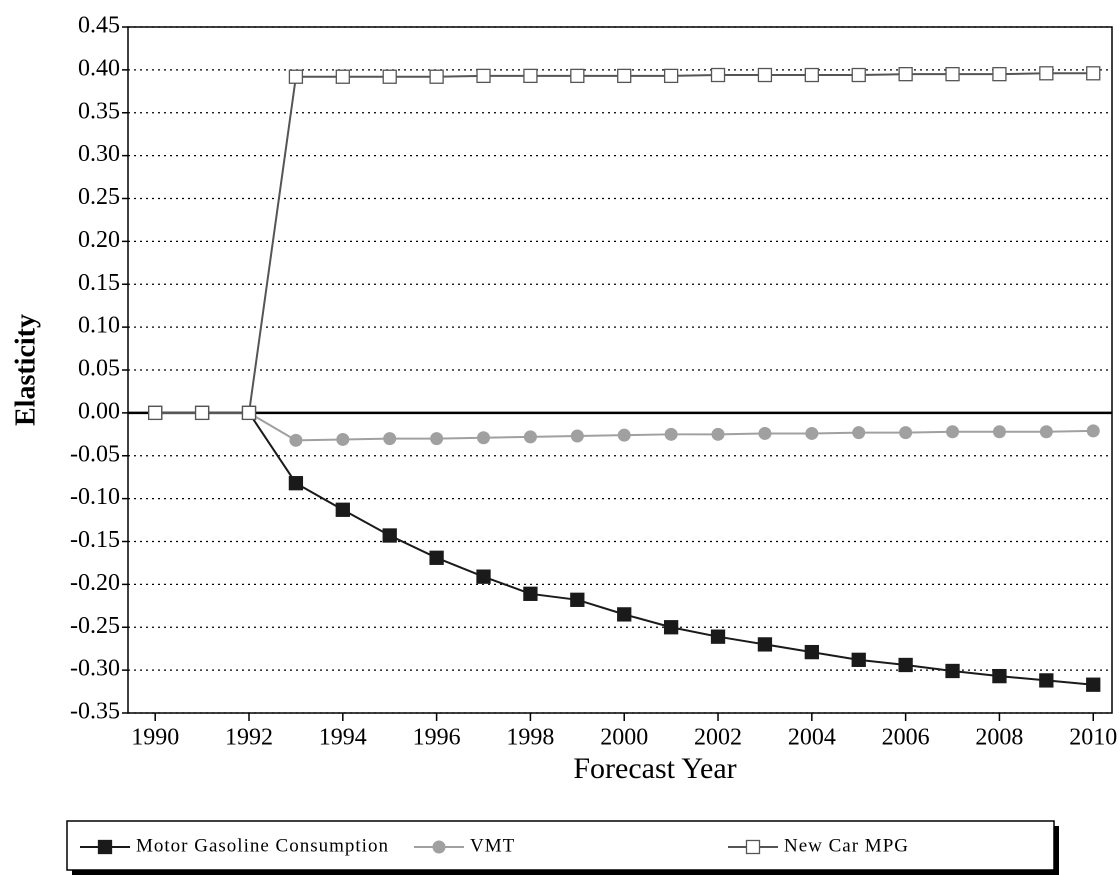 Image resolution: width=1120 pixels, height=875 pixels. What do you see at coordinates (99, 240) in the screenshot?
I see `y-tick-label: 0.20` at bounding box center [99, 240].